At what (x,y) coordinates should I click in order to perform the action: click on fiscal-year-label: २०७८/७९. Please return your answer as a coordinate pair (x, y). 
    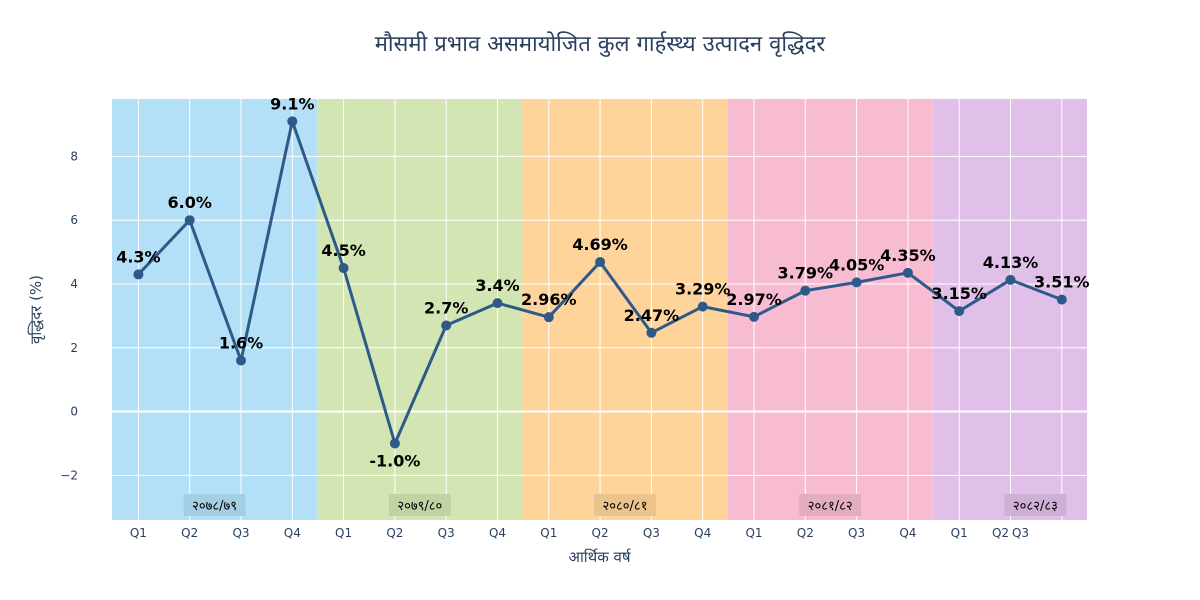
    Looking at the image, I should click on (214, 505).